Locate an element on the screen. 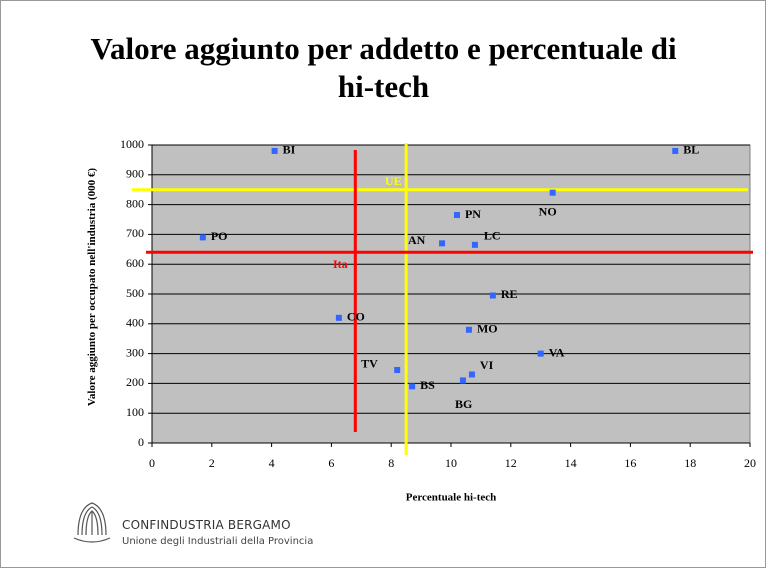 The image size is (767, 569). point-label: LC is located at coordinates (492, 236).